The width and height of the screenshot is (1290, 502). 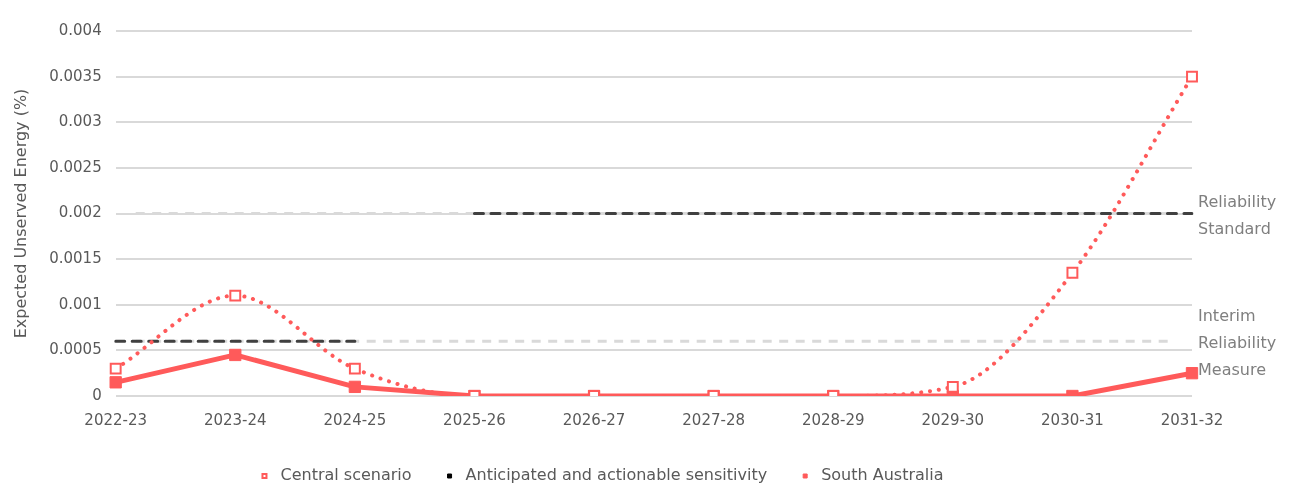 I want to click on y-axis-title: Expected Unserved Energy (%), so click(x=20, y=213).